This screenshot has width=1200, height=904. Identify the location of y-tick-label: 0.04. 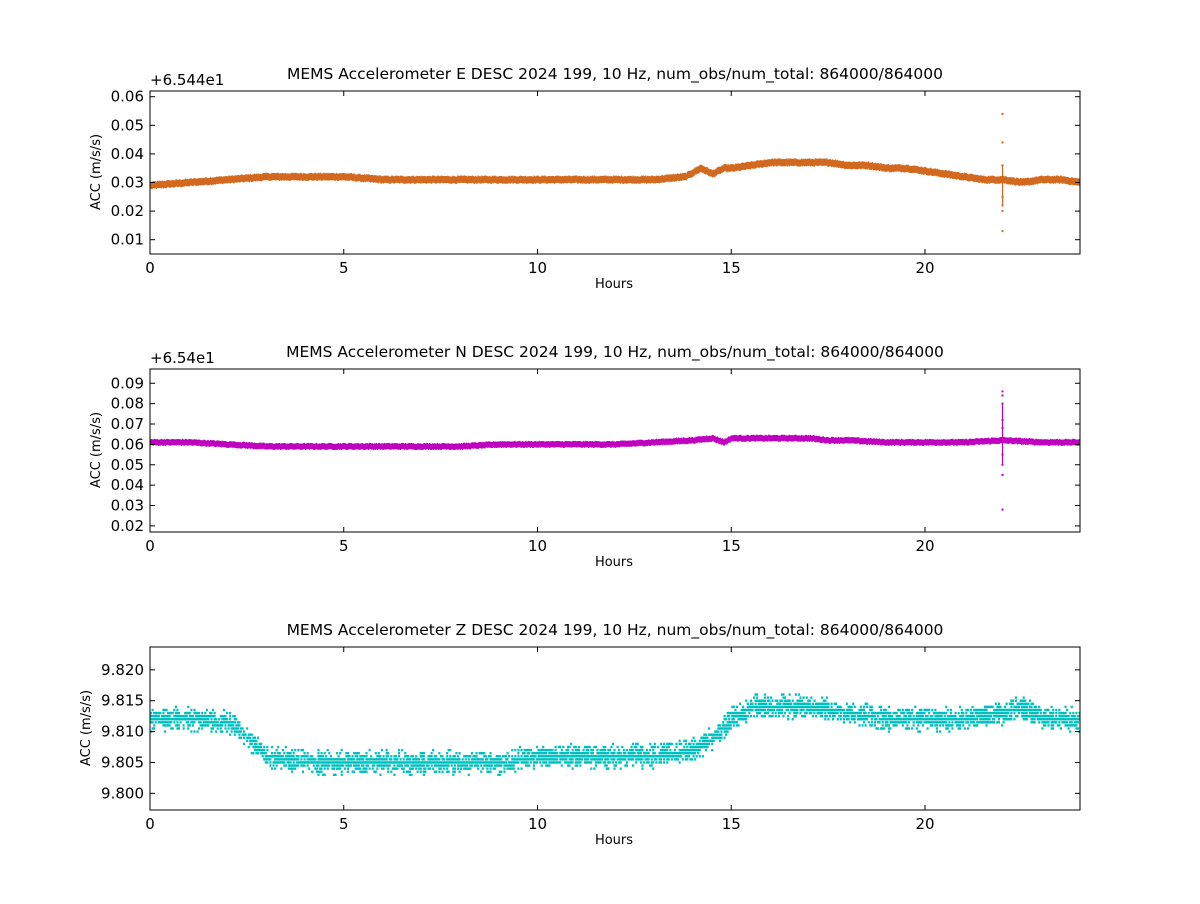
(127, 154).